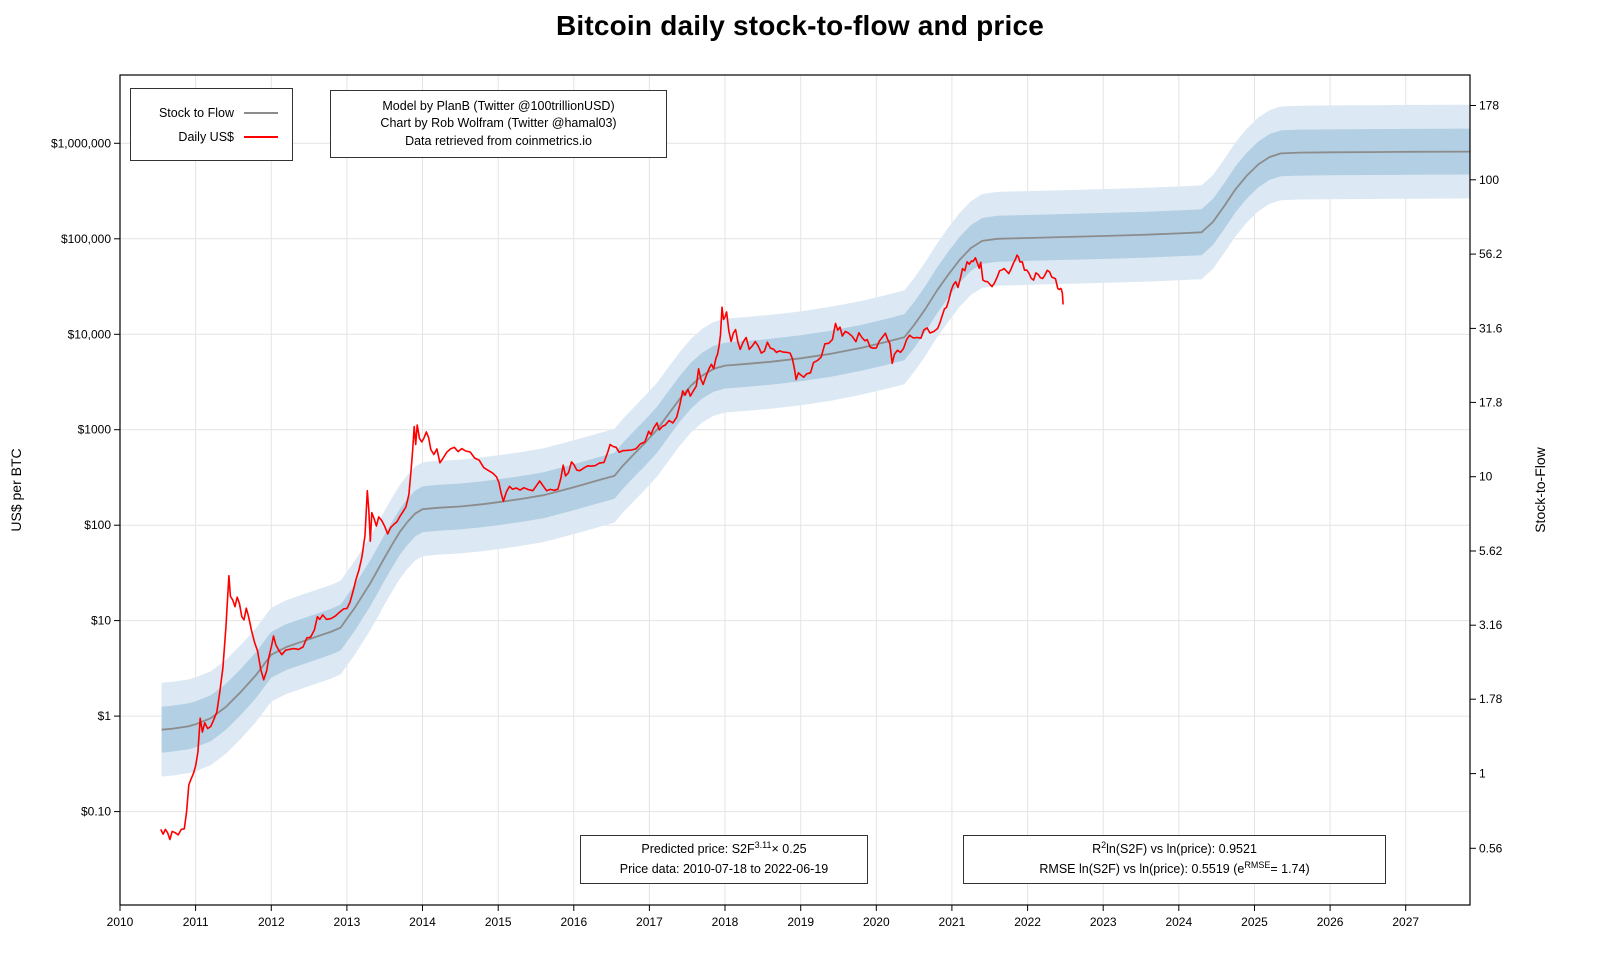  I want to click on daily-usd-line-swatch, so click(261, 136).